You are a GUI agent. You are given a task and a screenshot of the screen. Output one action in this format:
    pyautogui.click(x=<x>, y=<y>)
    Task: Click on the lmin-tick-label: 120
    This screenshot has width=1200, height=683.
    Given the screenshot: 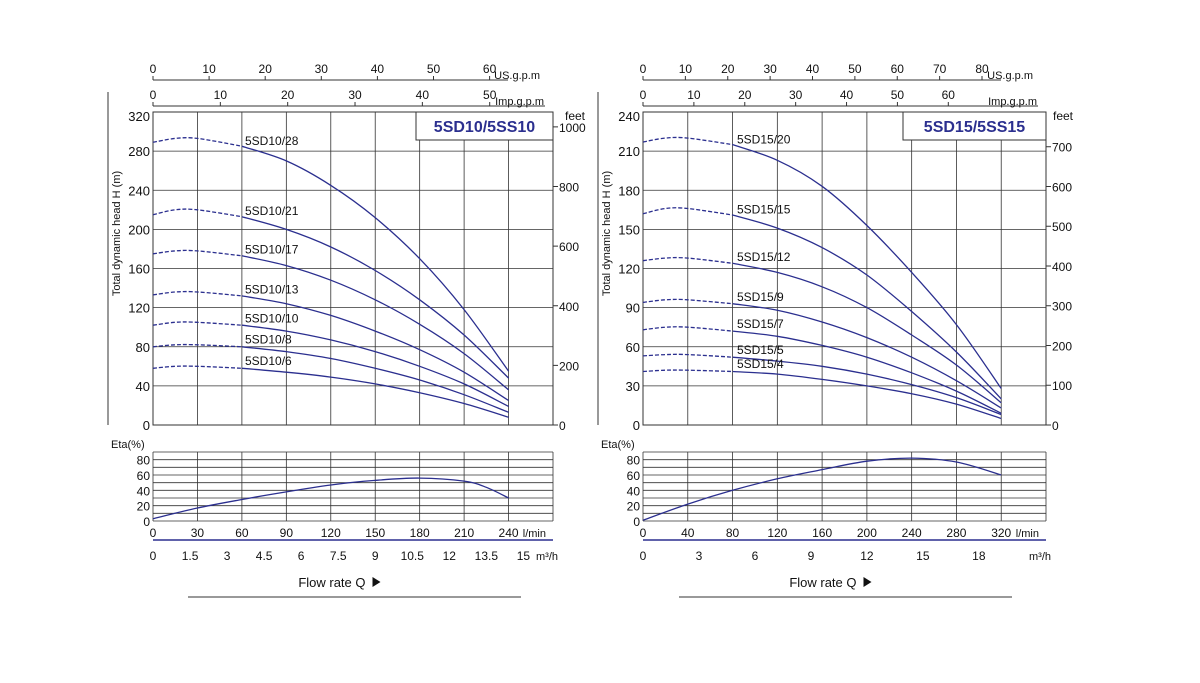 What is the action you would take?
    pyautogui.click(x=331, y=533)
    